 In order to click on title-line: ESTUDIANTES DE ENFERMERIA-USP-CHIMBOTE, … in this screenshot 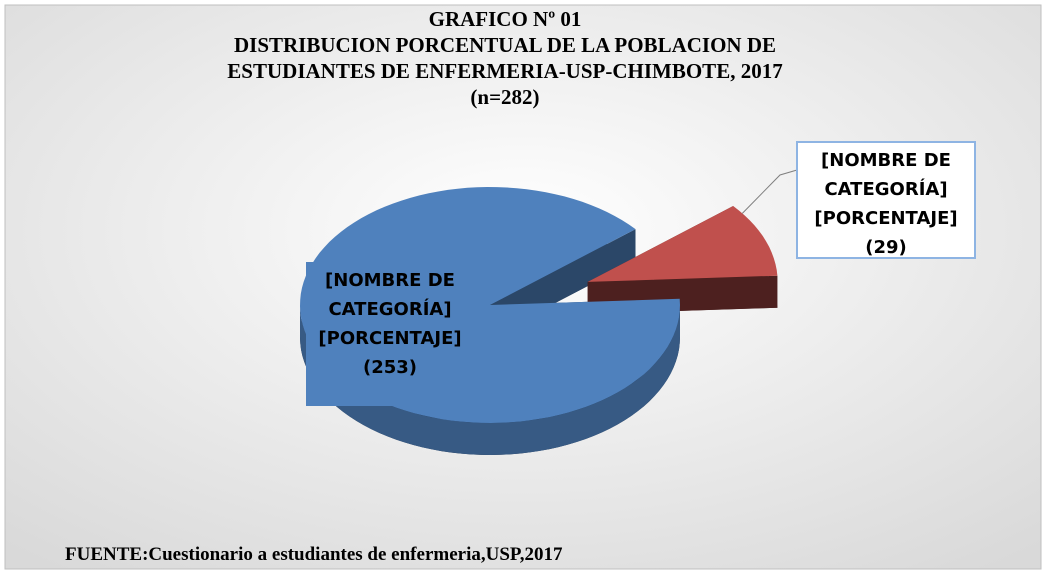, I will do `click(504, 71)`.